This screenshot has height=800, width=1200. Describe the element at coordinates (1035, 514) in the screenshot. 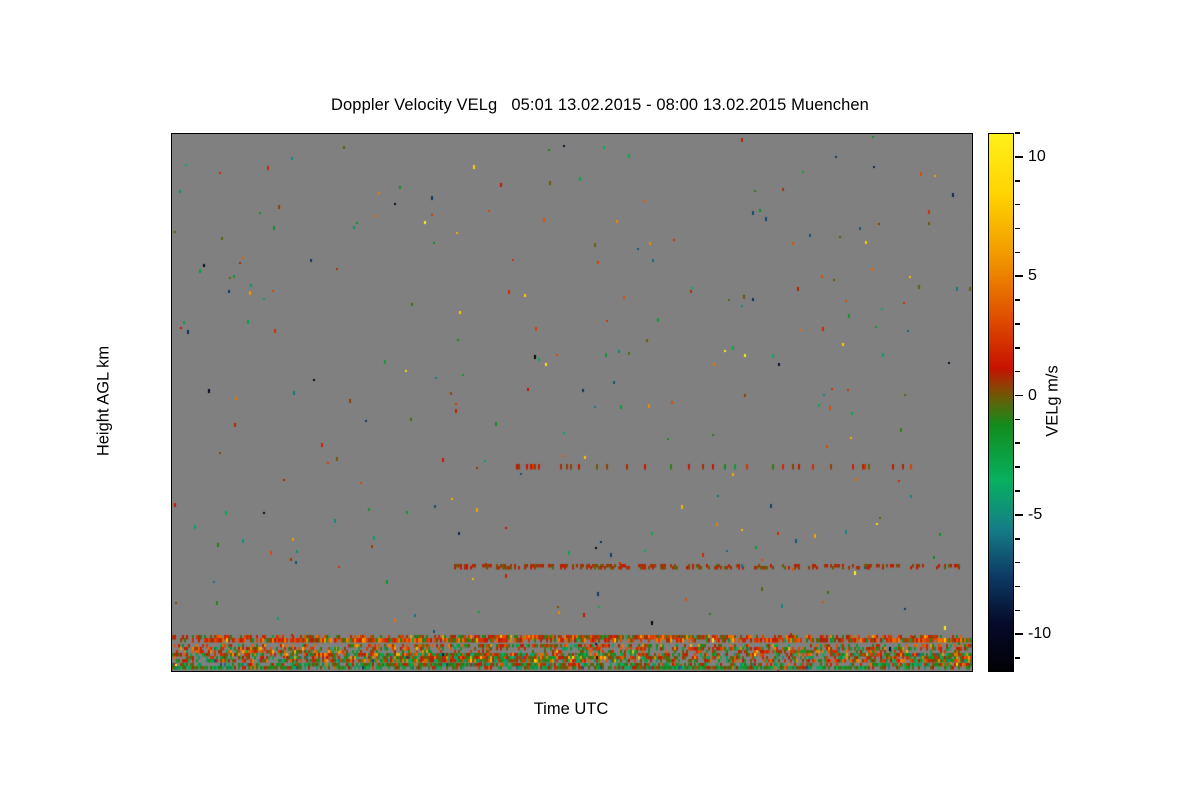

I see `colorbar-tick-label: -5` at that location.